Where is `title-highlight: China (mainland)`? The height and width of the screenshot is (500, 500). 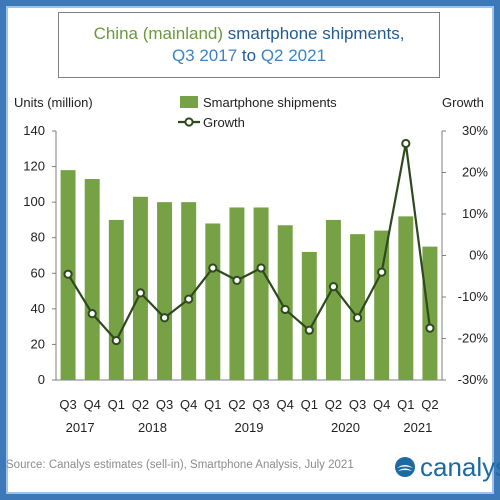 title-highlight: China (mainland) is located at coordinates (158, 33).